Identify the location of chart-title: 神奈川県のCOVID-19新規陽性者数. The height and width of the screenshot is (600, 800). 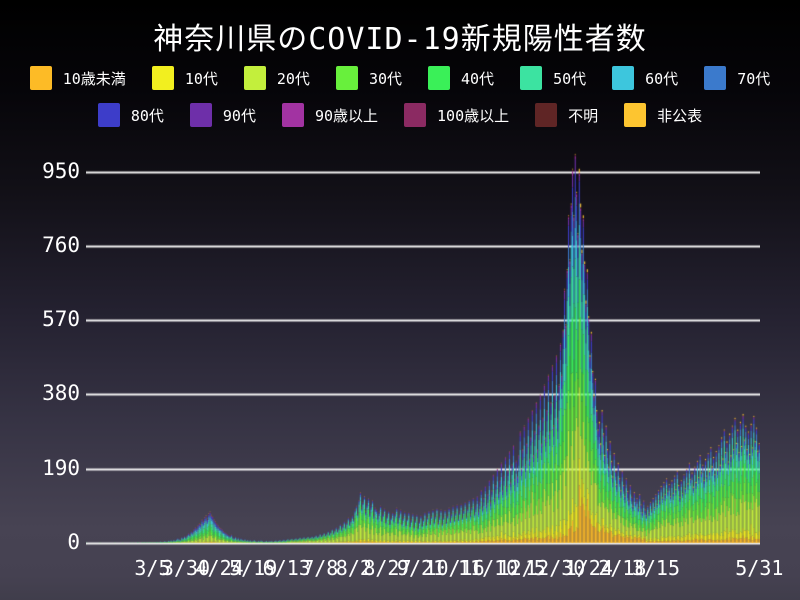
(400, 39).